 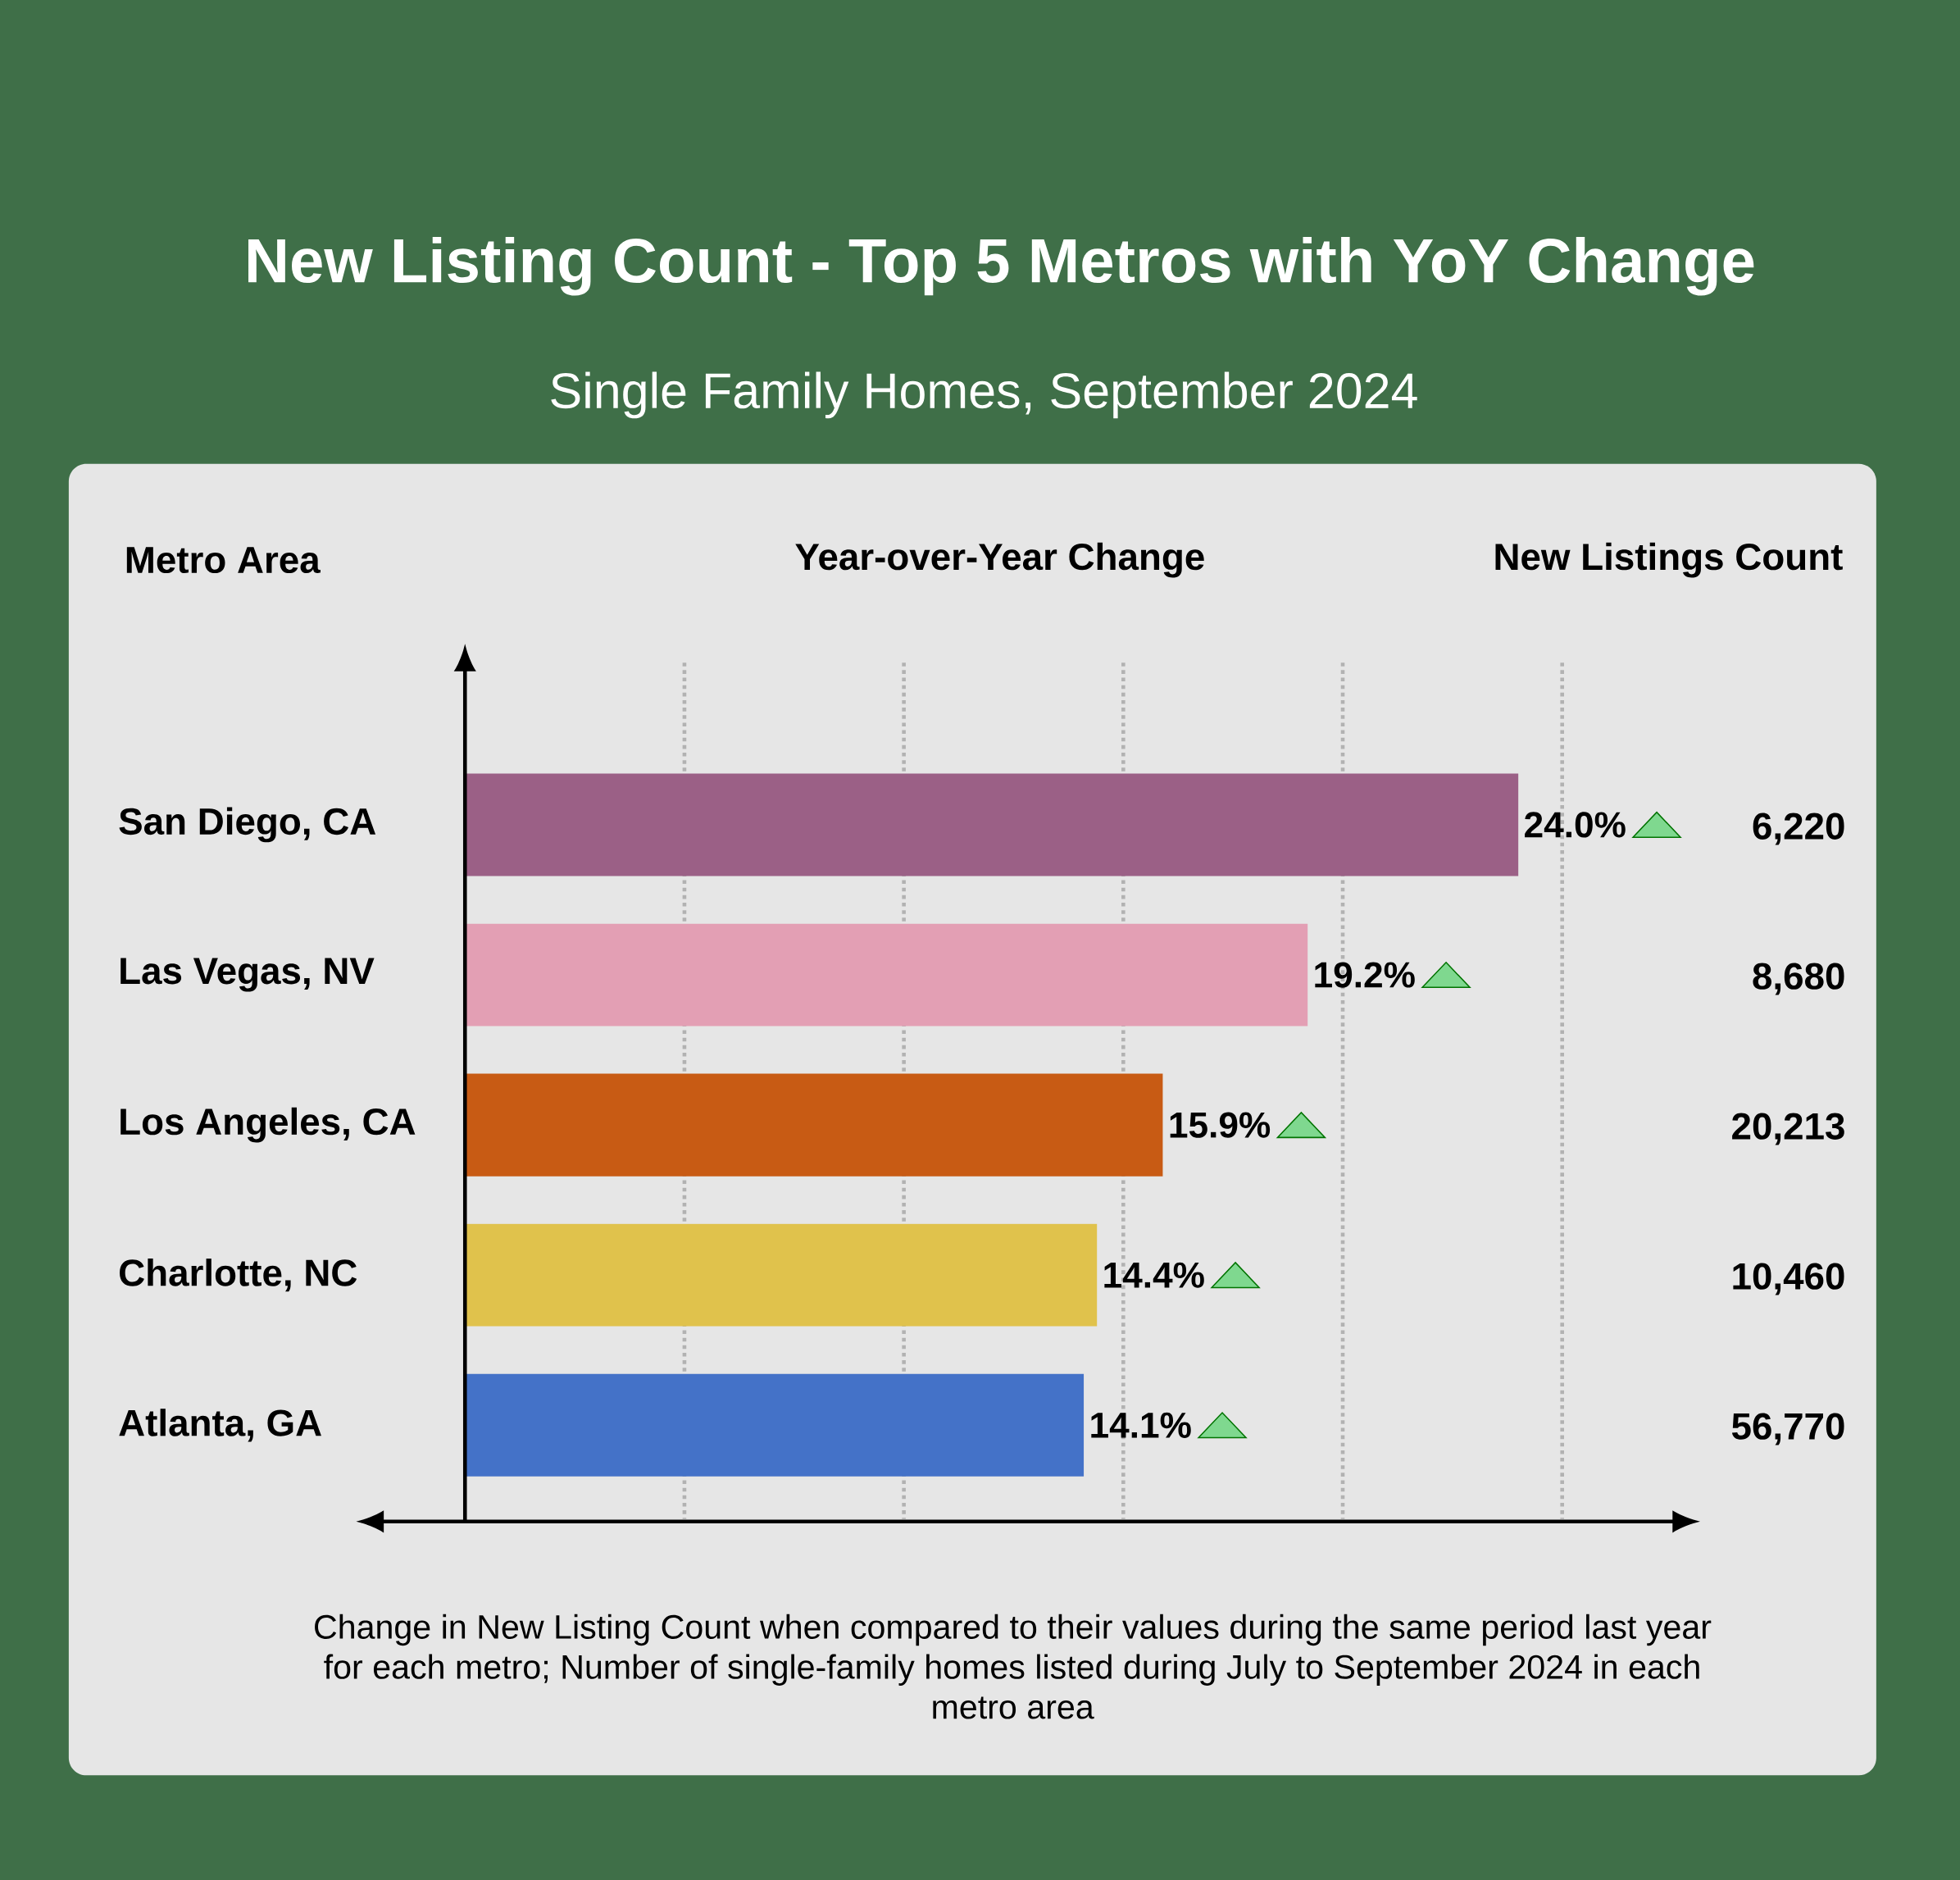 I want to click on chart-subtitle: Single Family Homes, September 2024, so click(x=984, y=395).